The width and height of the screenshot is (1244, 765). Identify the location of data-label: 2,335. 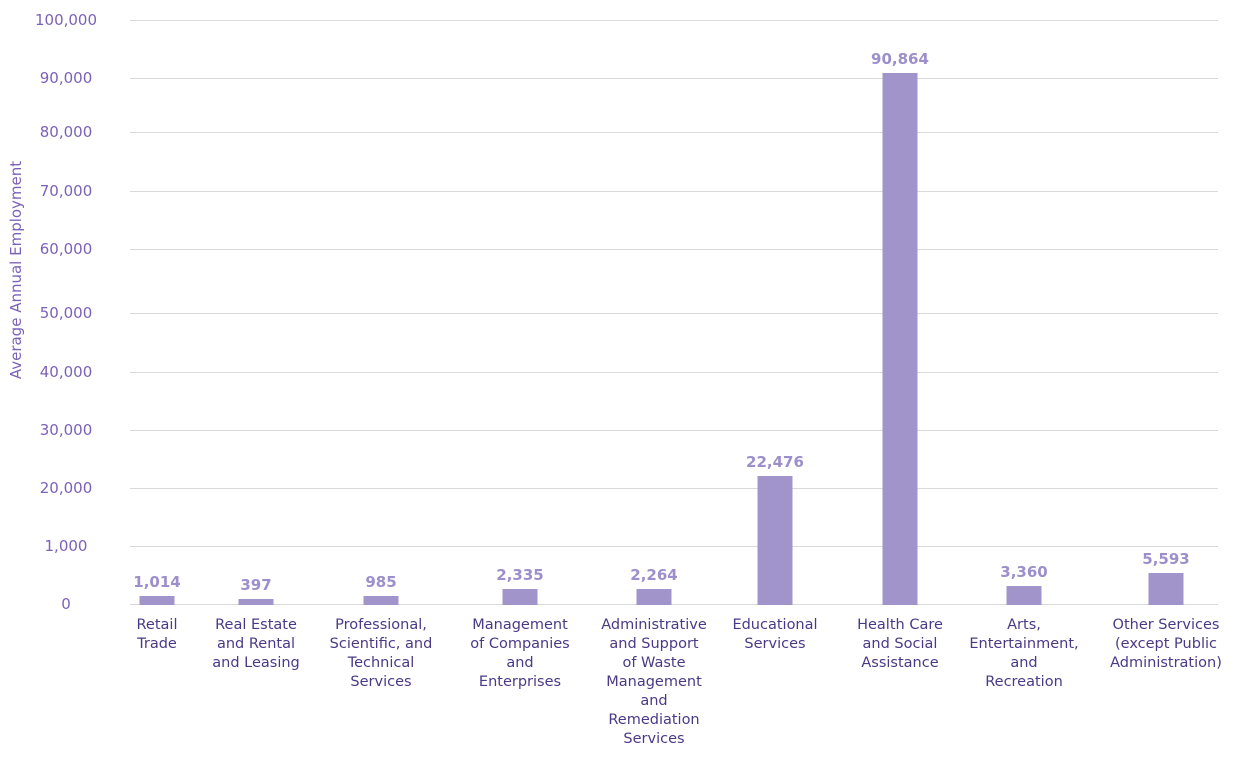
(519, 575).